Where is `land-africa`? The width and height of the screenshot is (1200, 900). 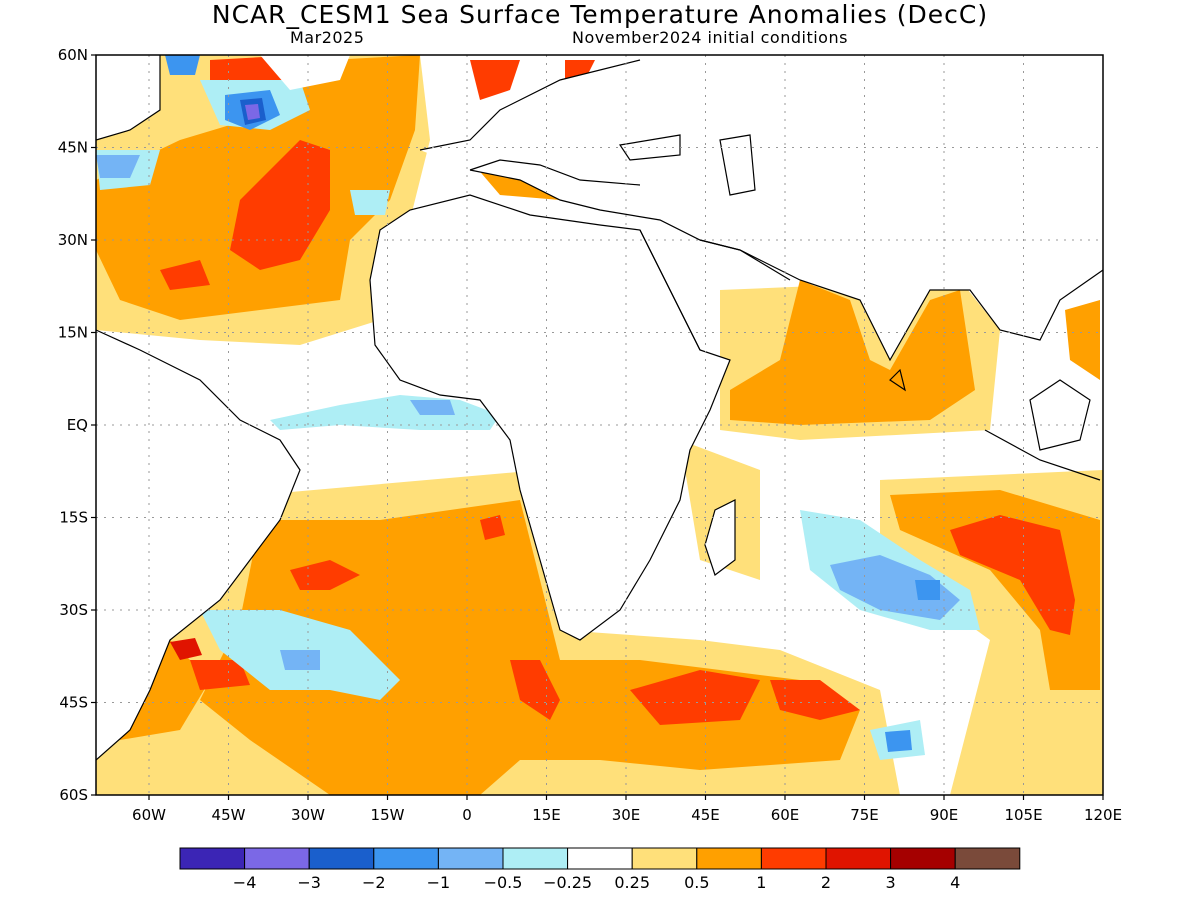 land-africa is located at coordinates (550, 417).